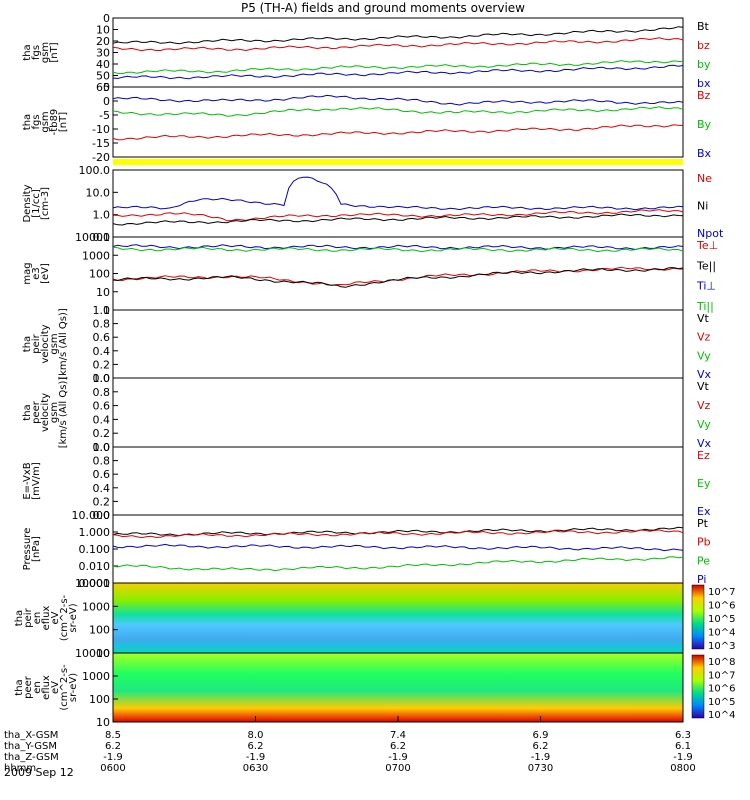 The height and width of the screenshot is (800, 750). I want to click on y-tick-label: 0.001, so click(95, 583).